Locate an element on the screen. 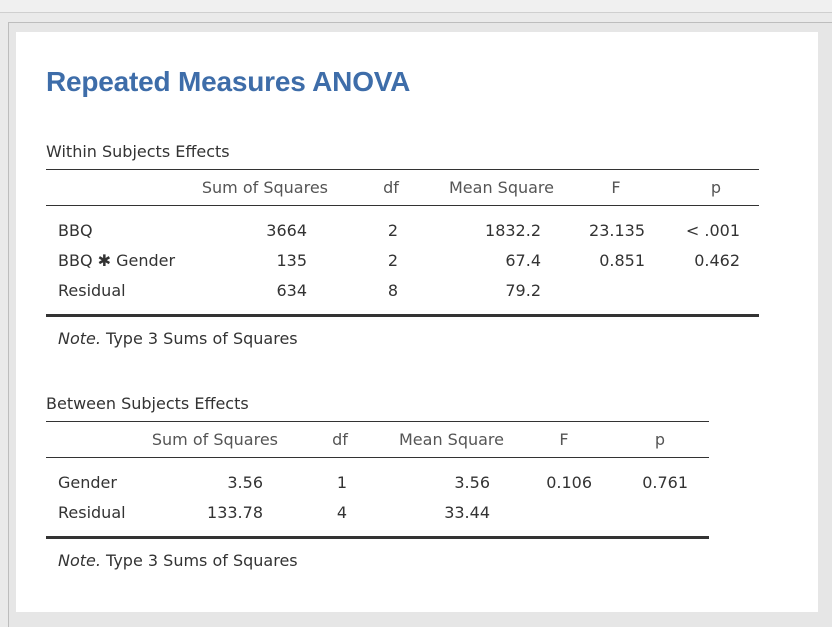 The height and width of the screenshot is (627, 832). row-ss: 135 is located at coordinates (291, 260).